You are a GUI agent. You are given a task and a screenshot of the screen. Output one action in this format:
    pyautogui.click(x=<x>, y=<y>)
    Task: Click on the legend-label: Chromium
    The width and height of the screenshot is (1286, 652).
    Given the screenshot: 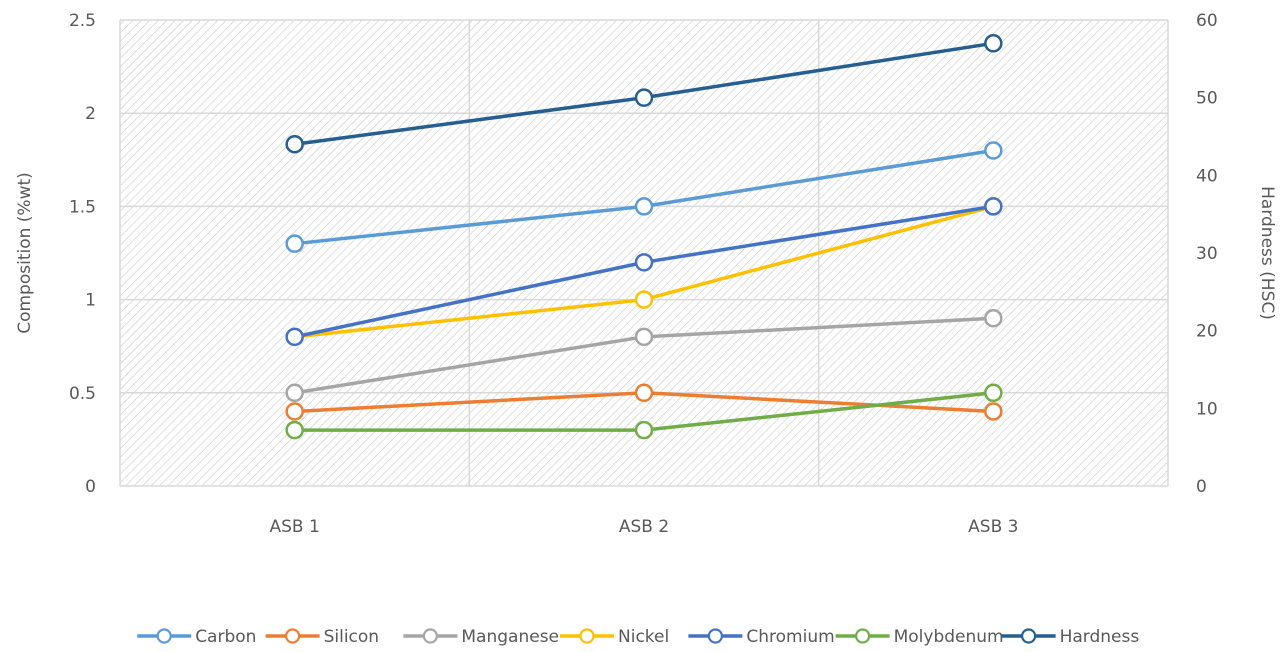 What is the action you would take?
    pyautogui.click(x=790, y=637)
    